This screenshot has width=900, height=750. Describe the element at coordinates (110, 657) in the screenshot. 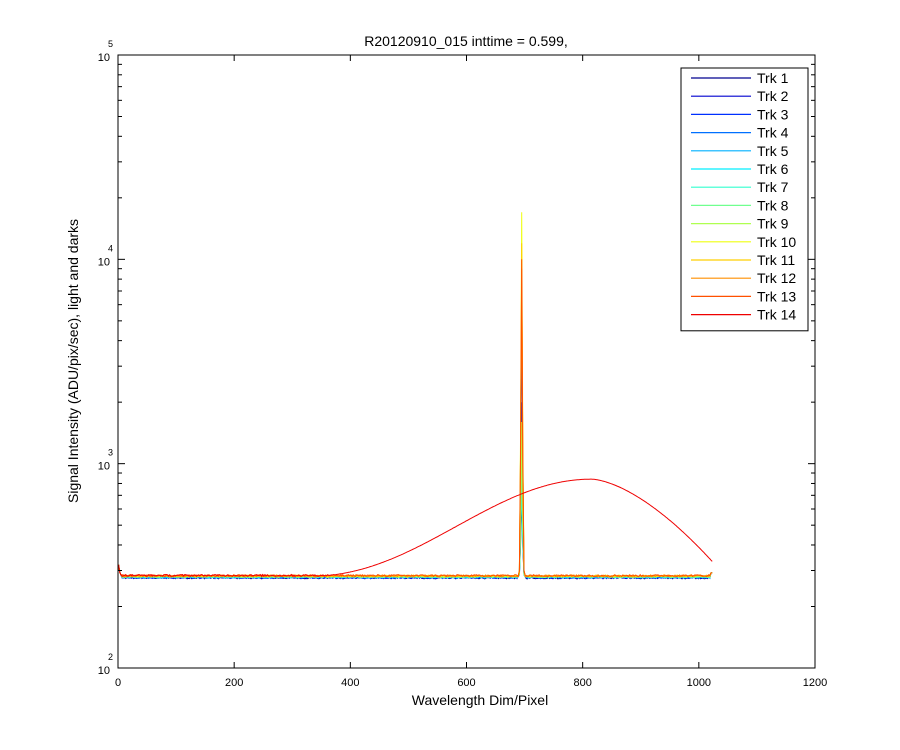

I see `y-tick-label-exponent: 2` at that location.